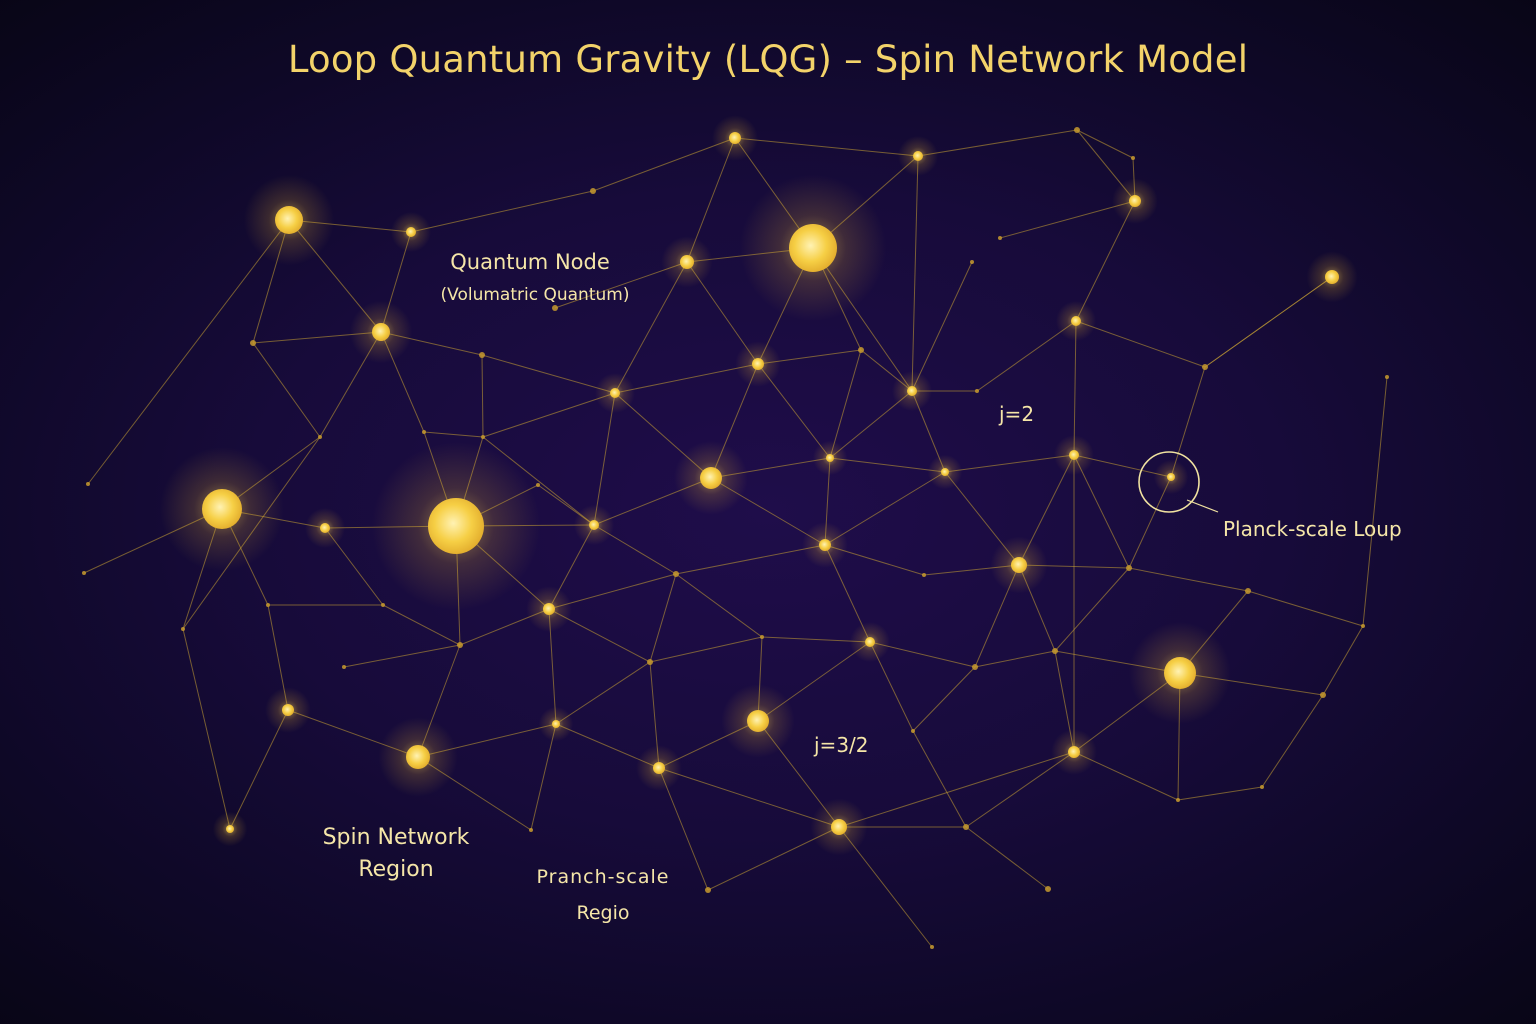  What do you see at coordinates (1312, 529) in the screenshot?
I see `planck-loop-label: Planck-scale Loup` at bounding box center [1312, 529].